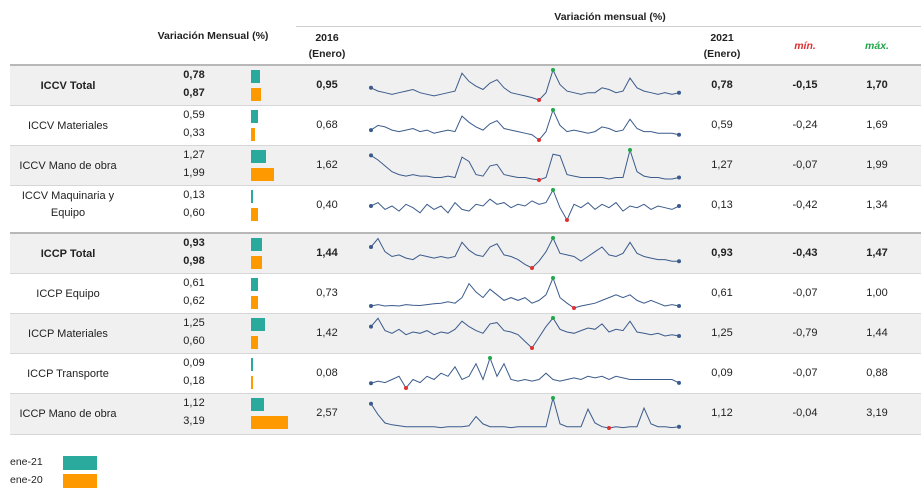  What do you see at coordinates (194, 75) in the screenshot?
I see `value-ene21: 0,78` at bounding box center [194, 75].